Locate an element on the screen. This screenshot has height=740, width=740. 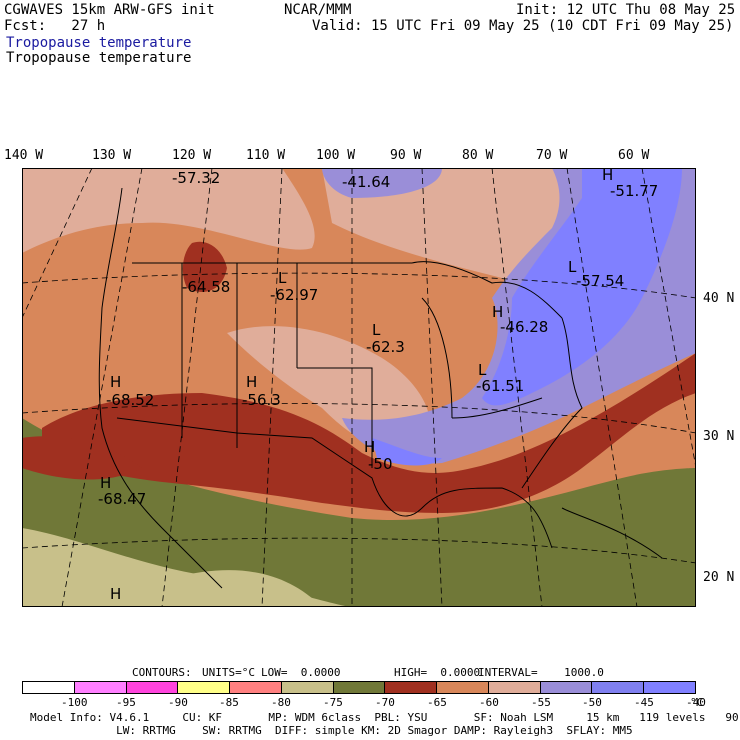
map-value-label: -46.28 is located at coordinates (524, 327).